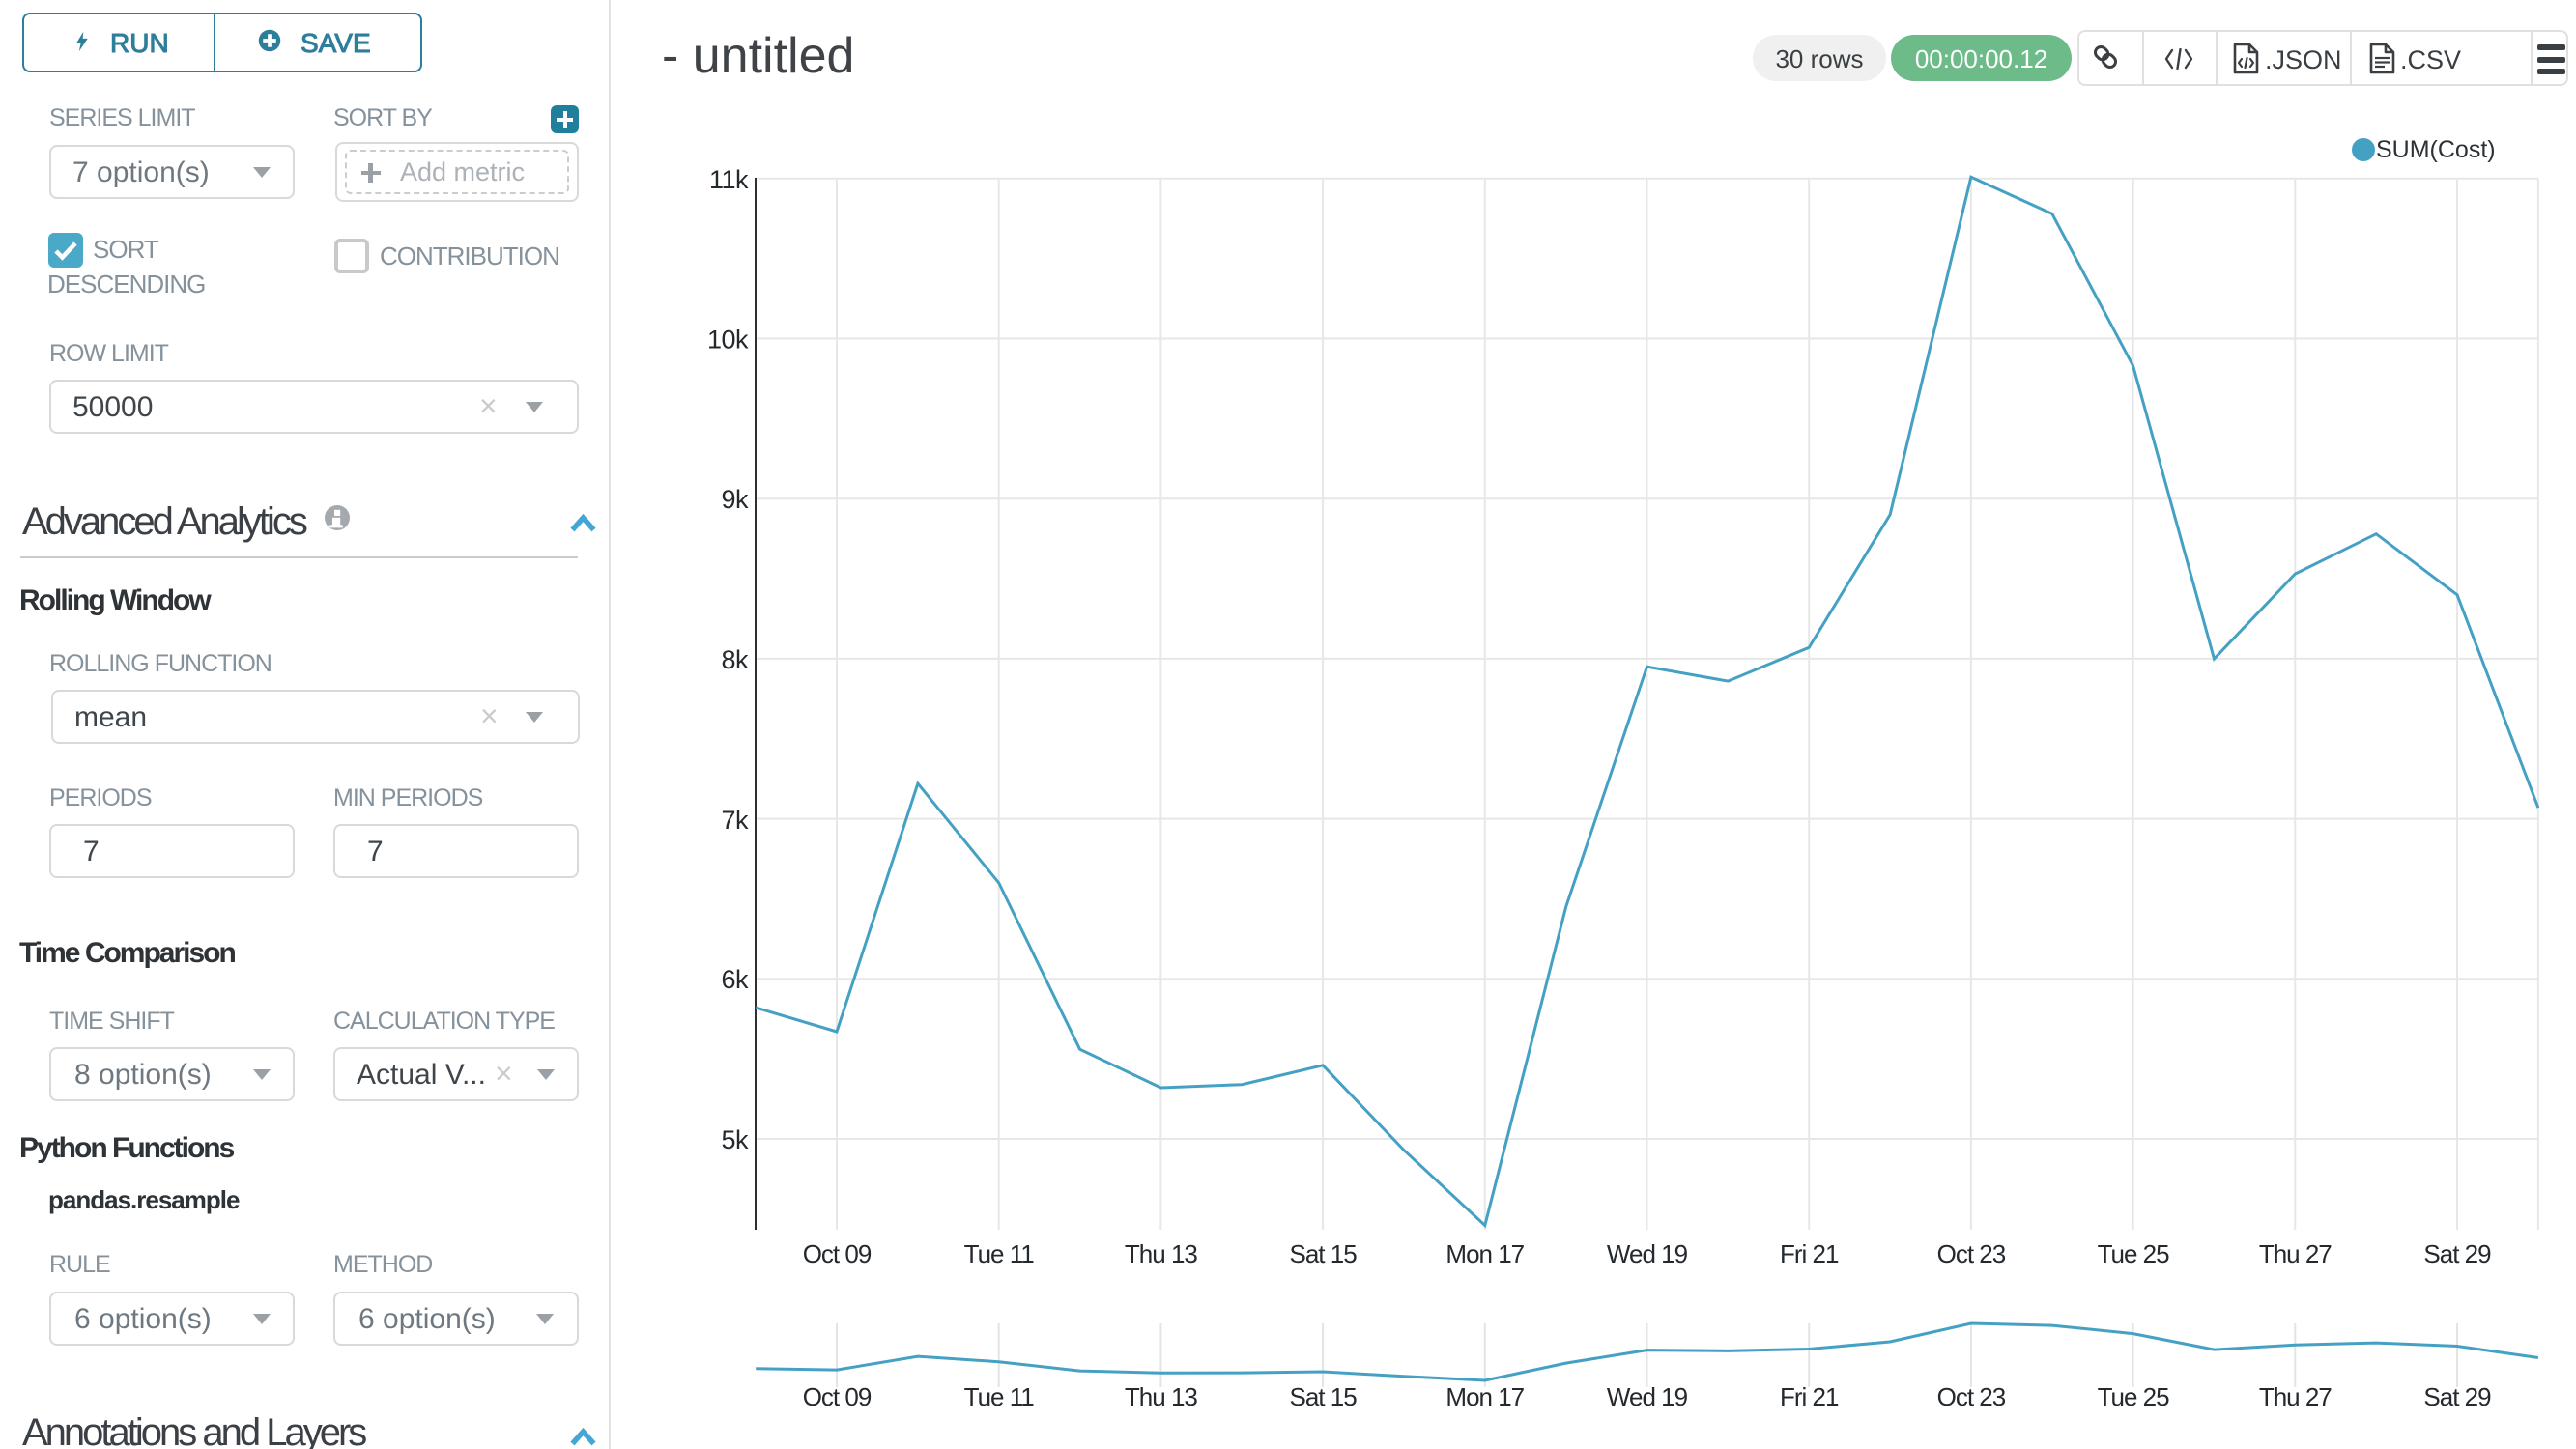 The image size is (2576, 1449). I want to click on svg-text: 7k, so click(735, 820).